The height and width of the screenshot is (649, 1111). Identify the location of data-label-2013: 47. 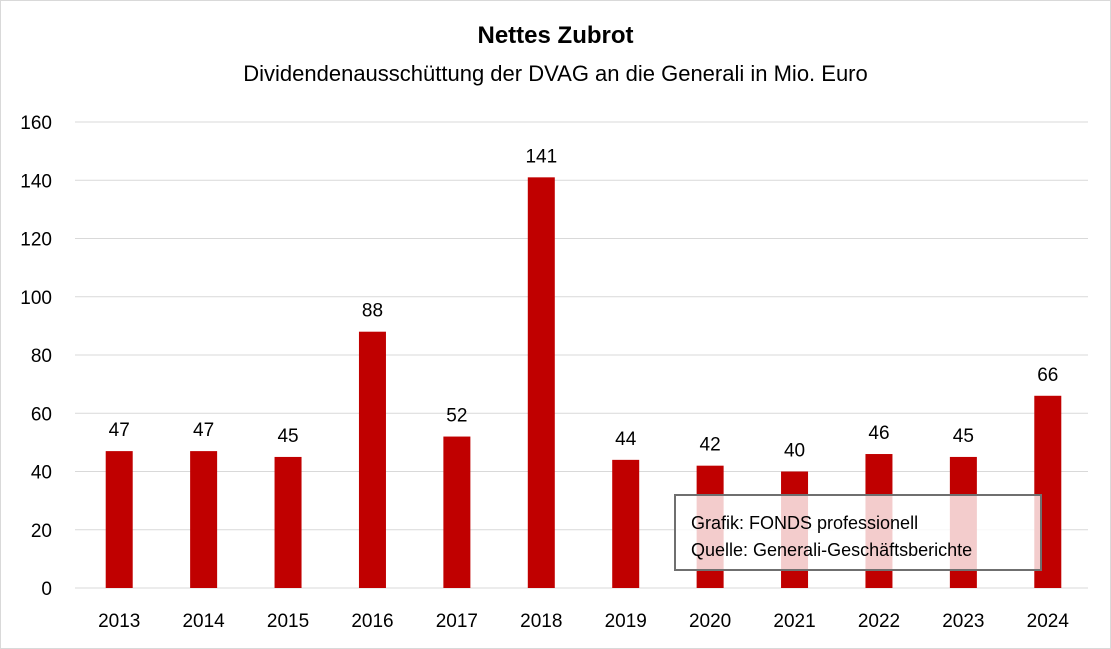
(119, 430).